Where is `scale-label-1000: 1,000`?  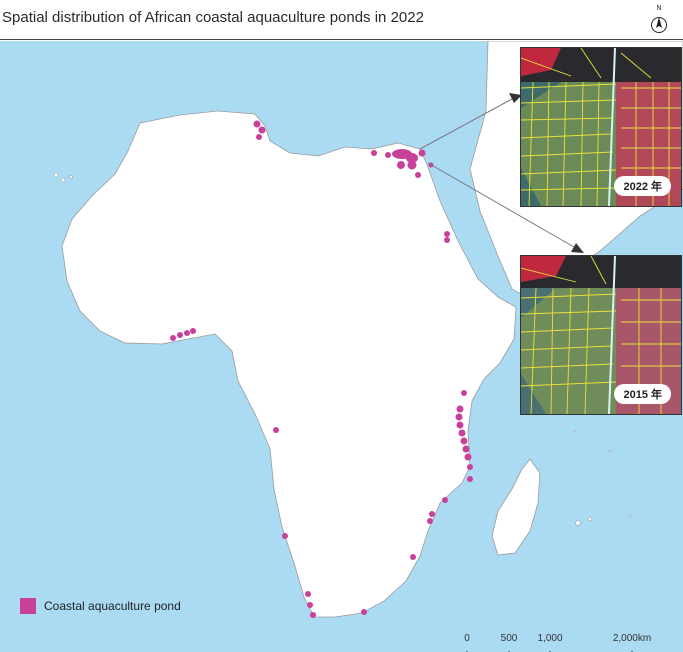 scale-label-1000: 1,000 is located at coordinates (550, 638).